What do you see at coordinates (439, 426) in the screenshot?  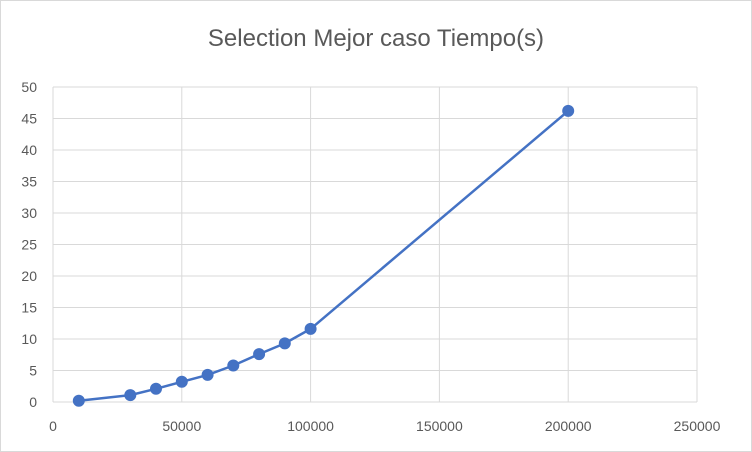 I see `x-tick-label: 150000` at bounding box center [439, 426].